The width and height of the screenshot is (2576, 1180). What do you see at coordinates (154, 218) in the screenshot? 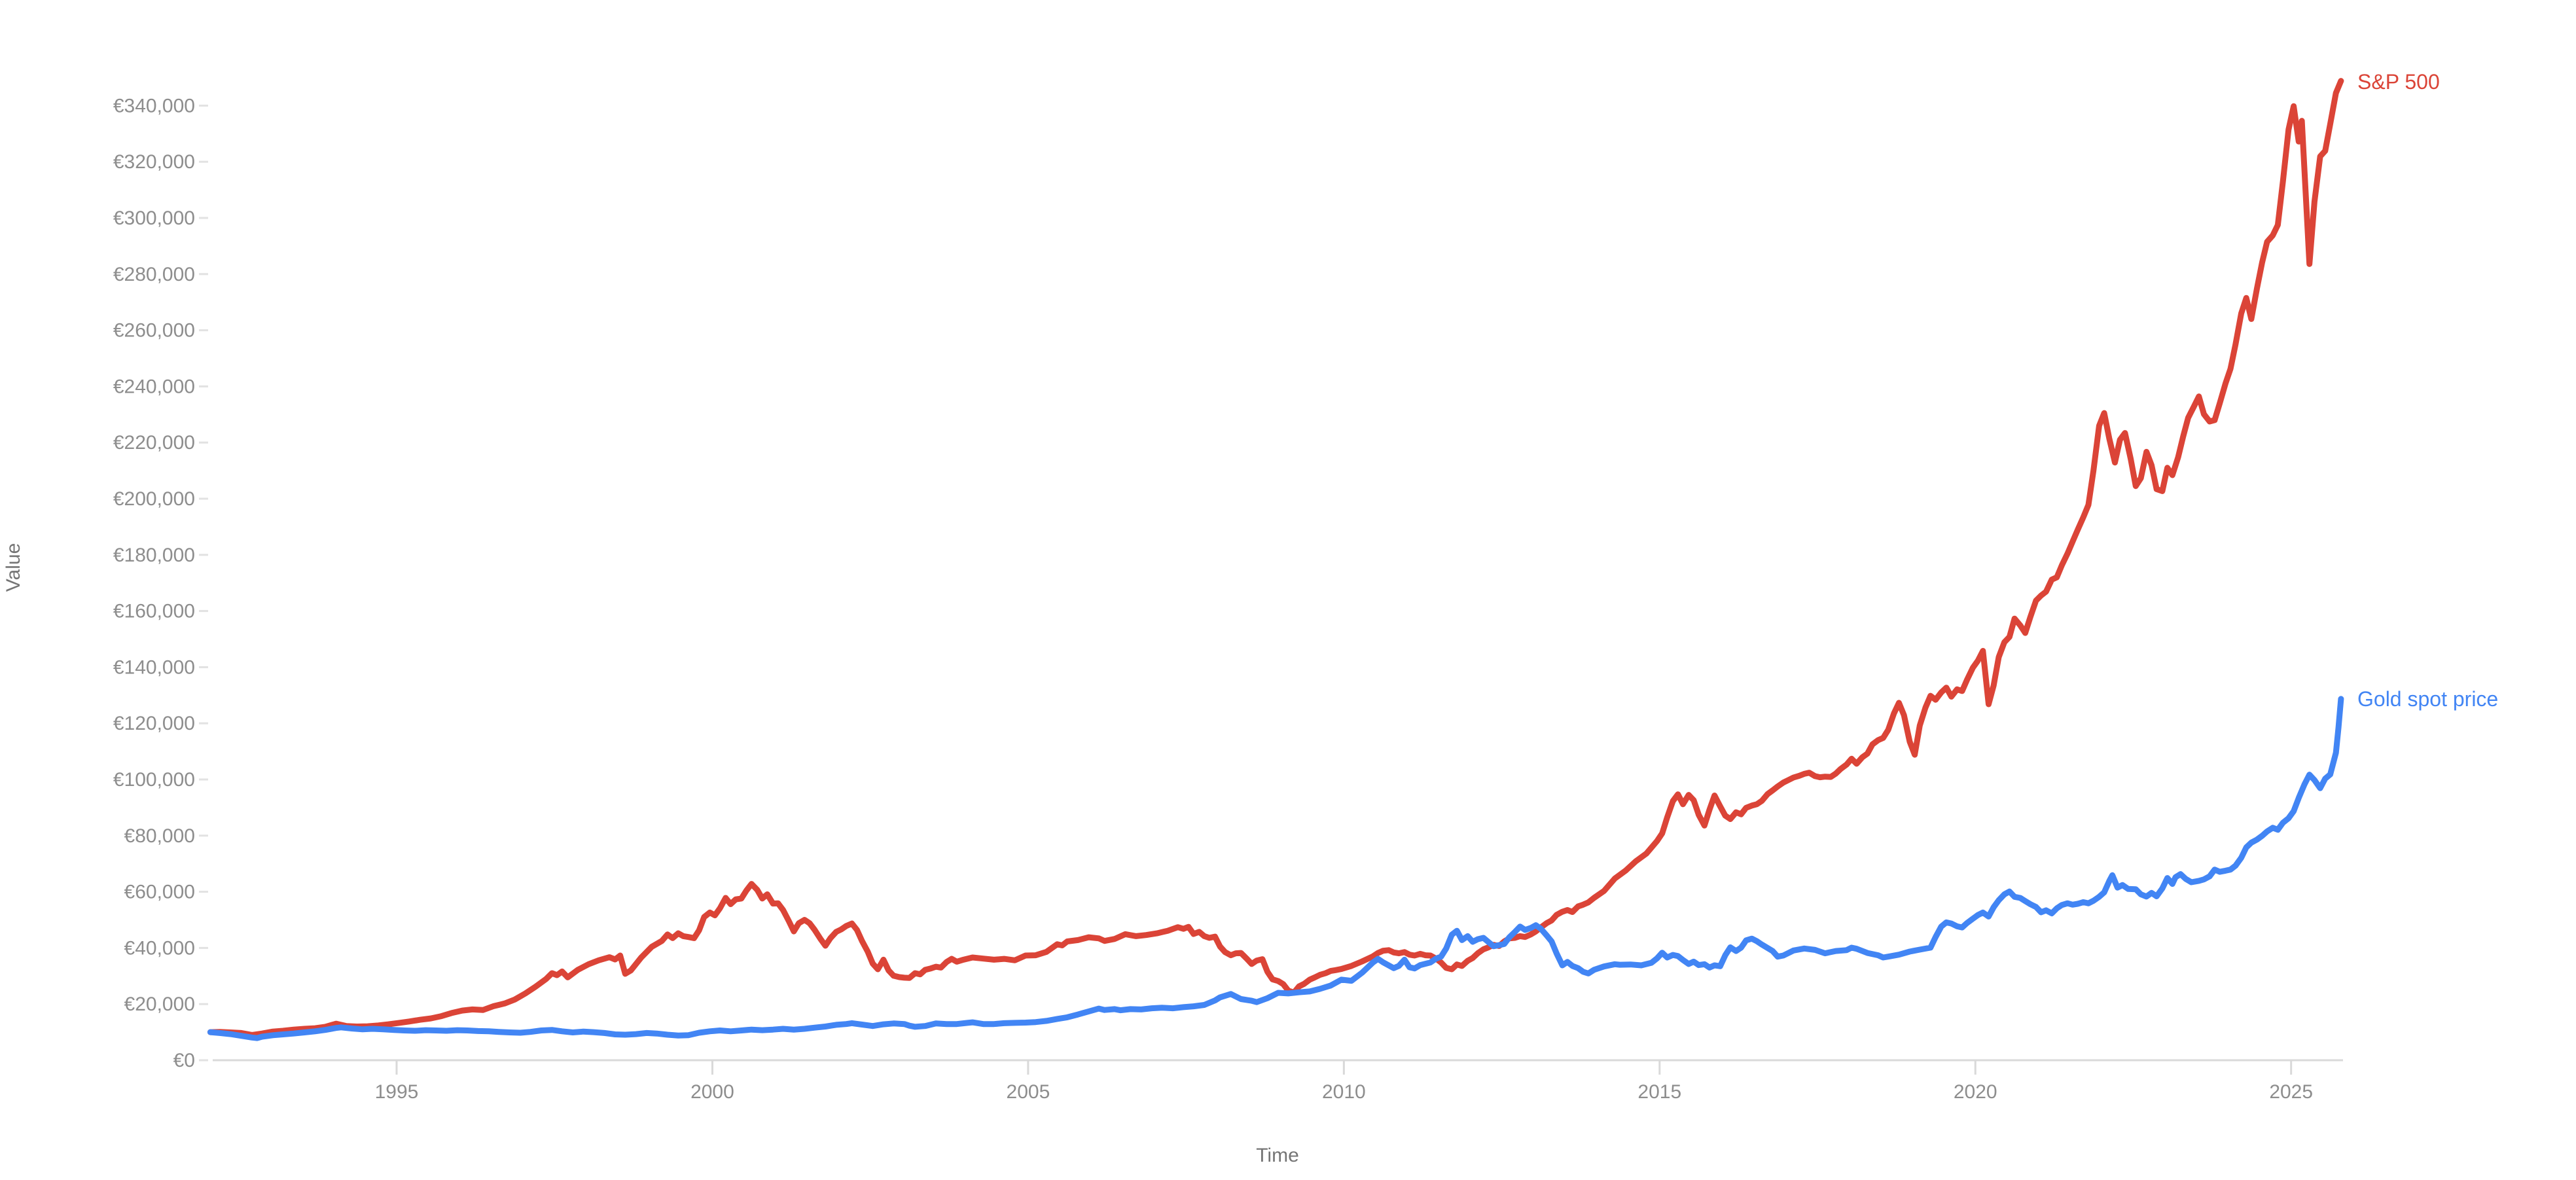
I see `y-axis-tick-label: €300,000` at bounding box center [154, 218].